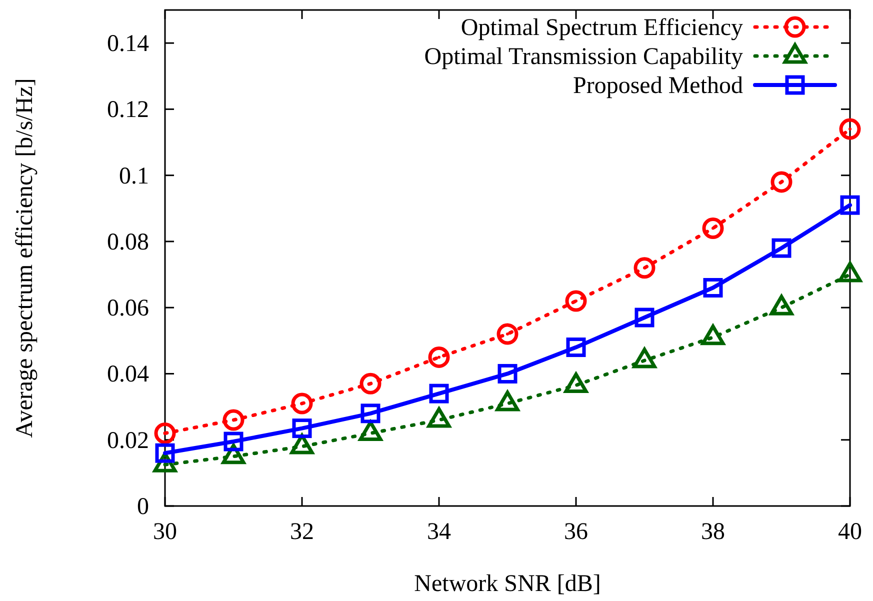  Describe the element at coordinates (128, 309) in the screenshot. I see `y-tick-label: 0.06` at that location.